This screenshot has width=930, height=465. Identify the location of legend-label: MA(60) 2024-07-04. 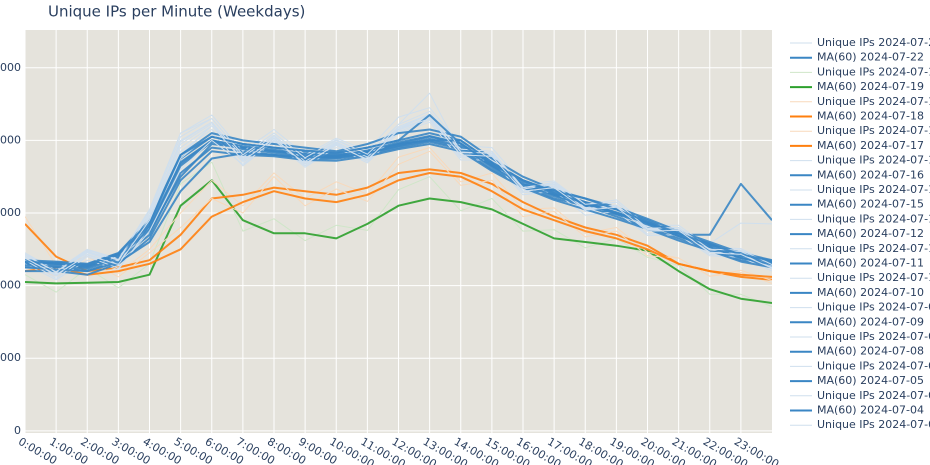
(870, 410).